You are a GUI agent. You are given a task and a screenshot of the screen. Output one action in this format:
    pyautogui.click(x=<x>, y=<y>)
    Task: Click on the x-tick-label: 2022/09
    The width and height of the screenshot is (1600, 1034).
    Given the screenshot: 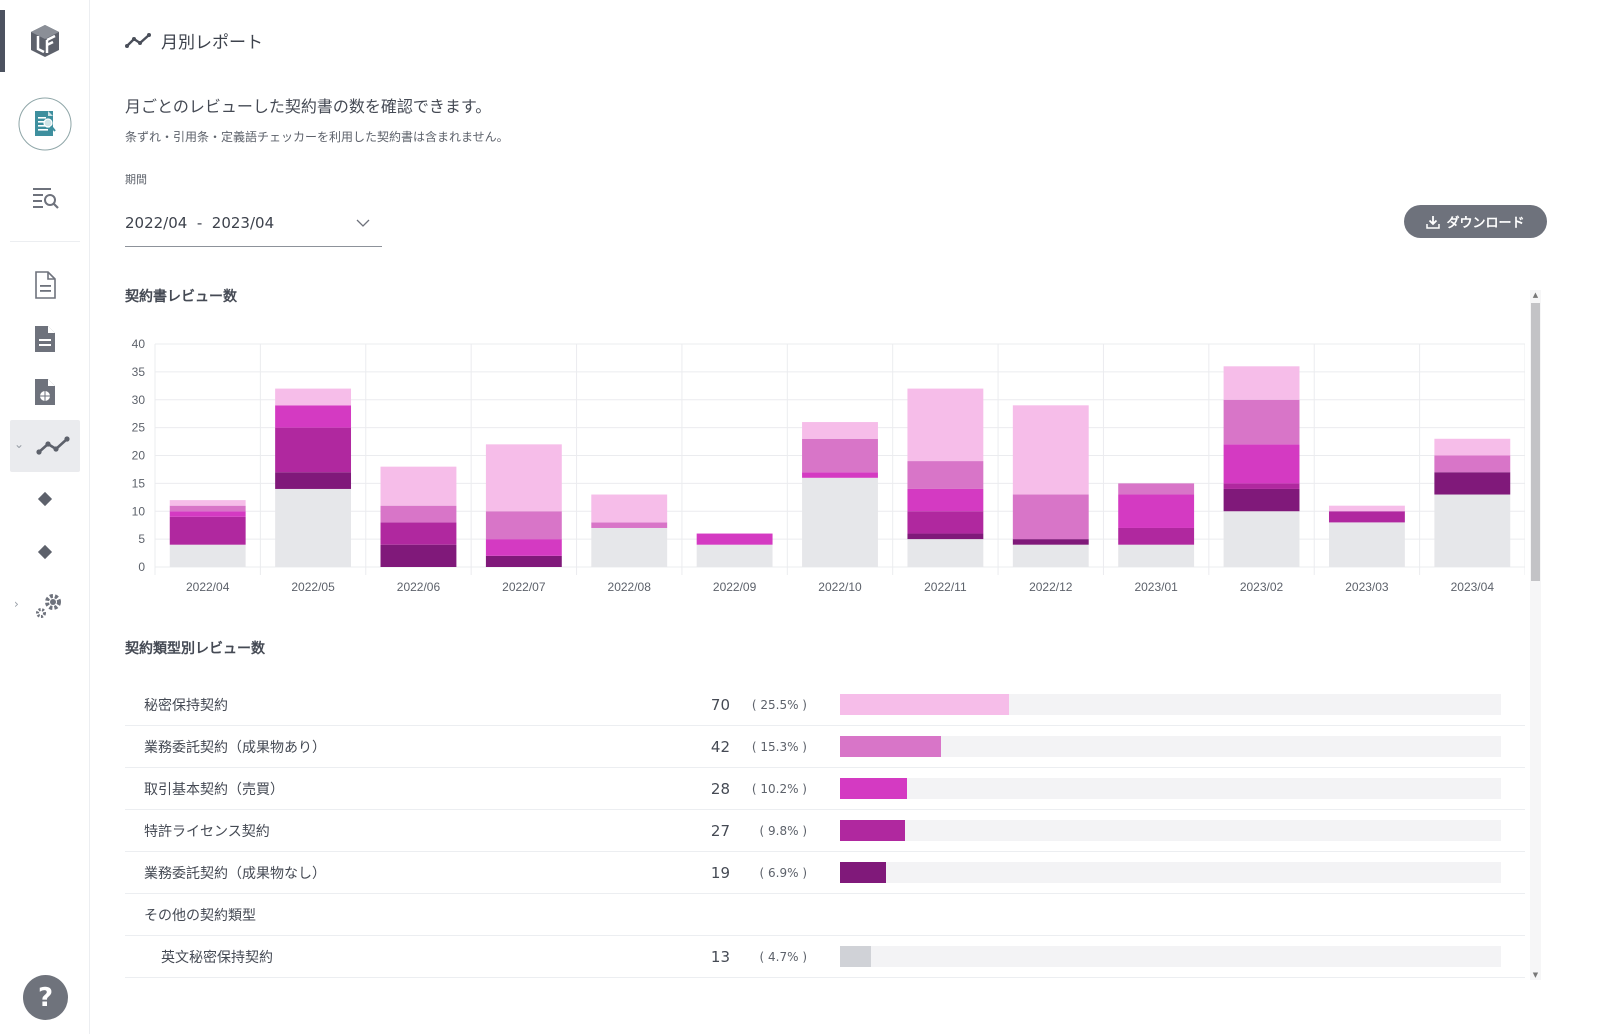 What is the action you would take?
    pyautogui.click(x=735, y=586)
    